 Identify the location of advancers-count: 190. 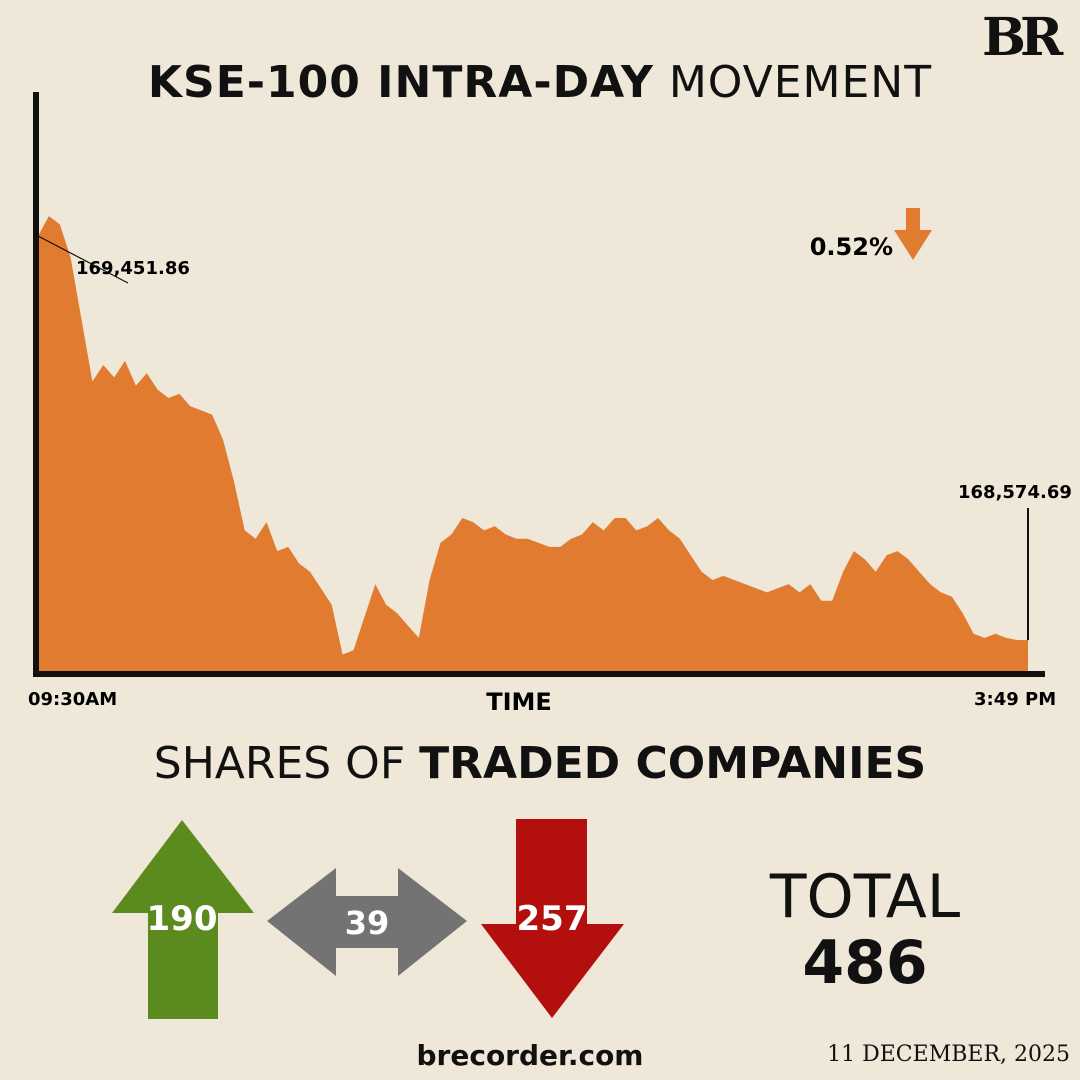
(182, 919).